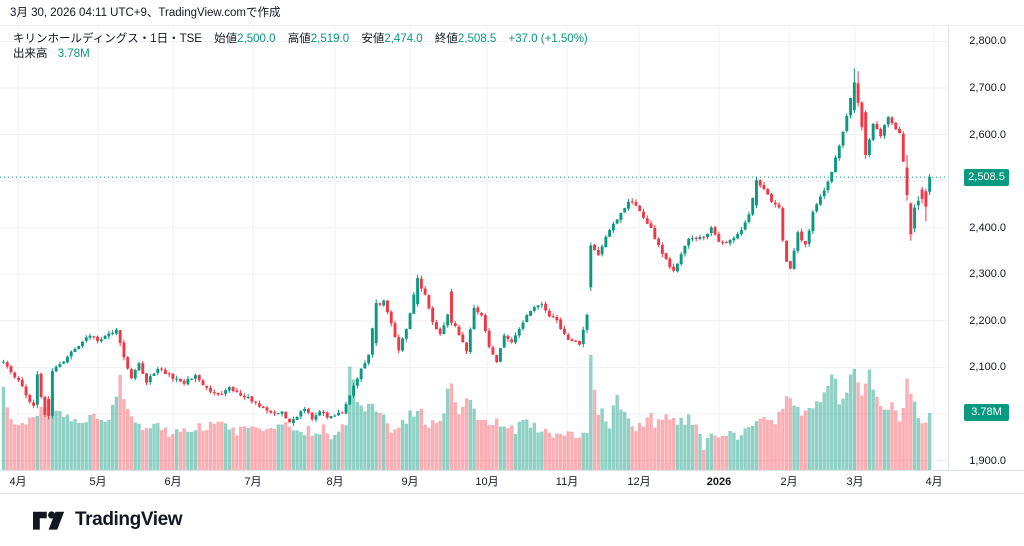 The height and width of the screenshot is (546, 1024). I want to click on price-axis-tick: 2,300.0, so click(987, 274).